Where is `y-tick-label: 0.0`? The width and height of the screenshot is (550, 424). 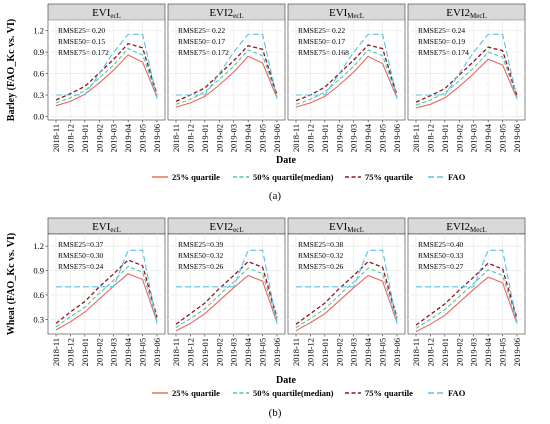 y-tick-label: 0.0 is located at coordinates (38, 116).